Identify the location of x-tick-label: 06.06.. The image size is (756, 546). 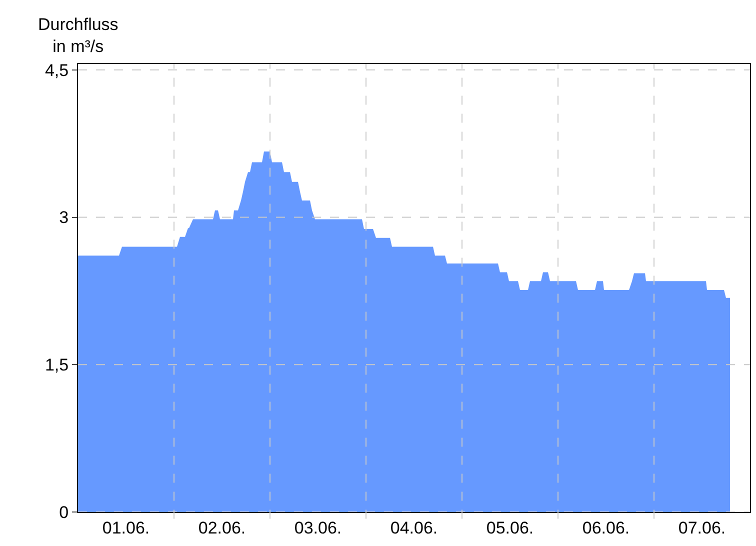
(606, 528).